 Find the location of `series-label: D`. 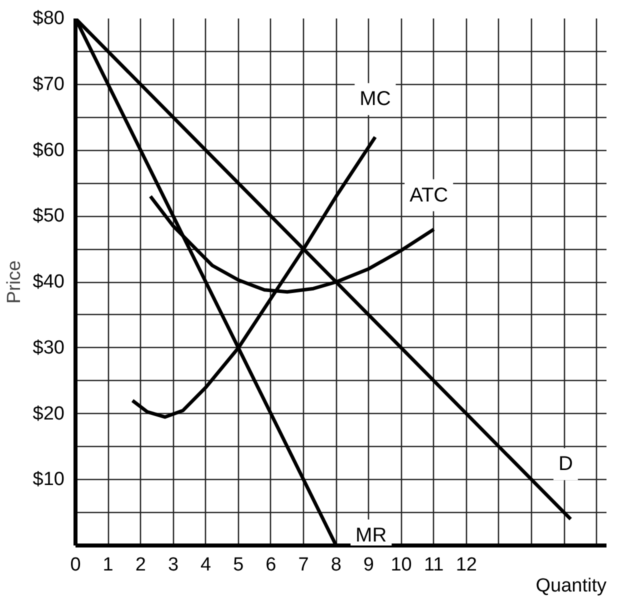

series-label: D is located at coordinates (565, 464).